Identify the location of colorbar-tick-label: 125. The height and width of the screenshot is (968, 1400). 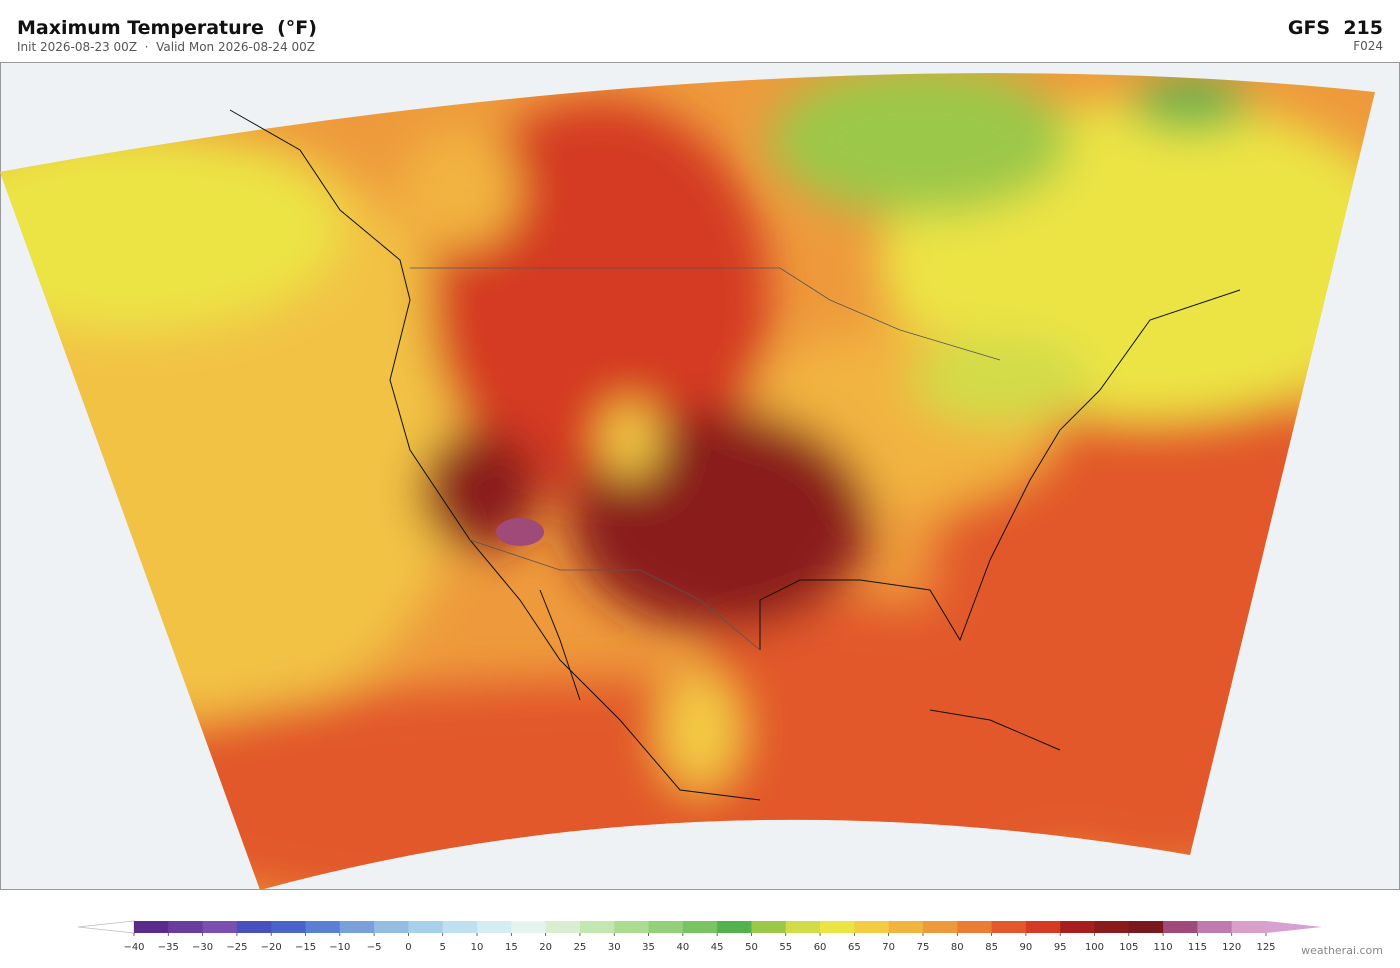
(1265, 947).